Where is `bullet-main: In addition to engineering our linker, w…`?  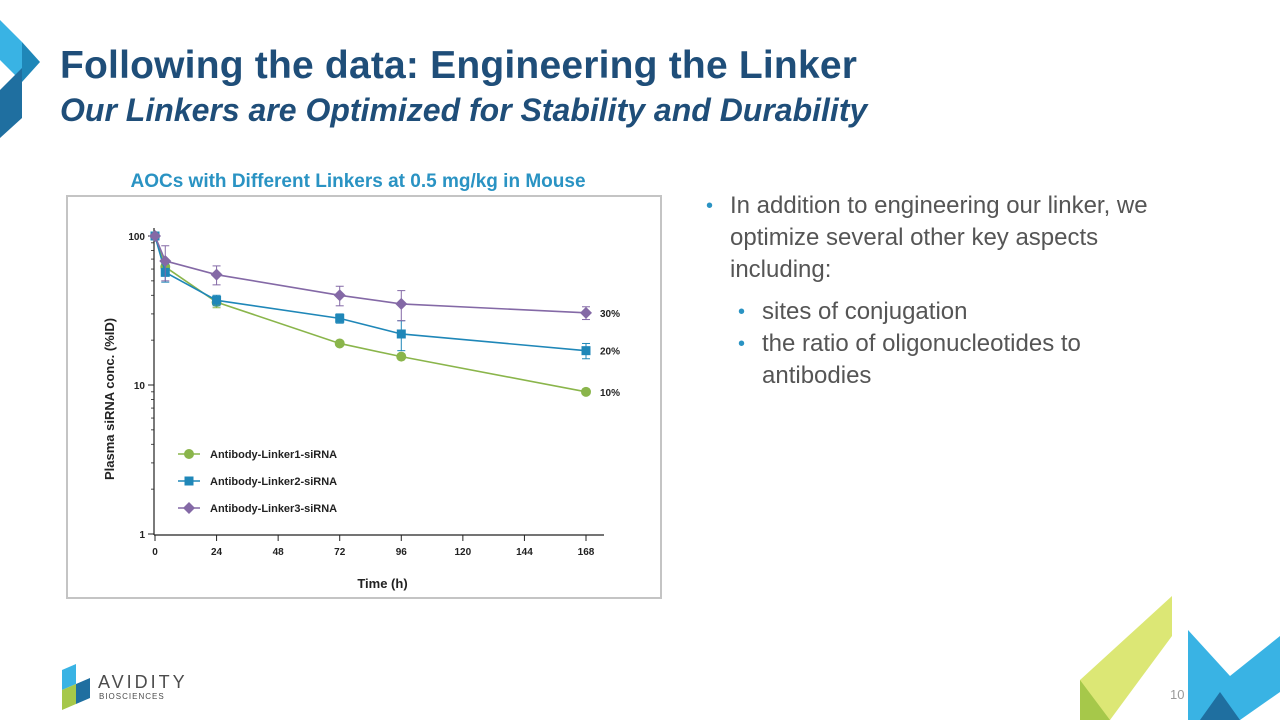
bullet-main: In addition to engineering our linker, w… is located at coordinates (941, 238).